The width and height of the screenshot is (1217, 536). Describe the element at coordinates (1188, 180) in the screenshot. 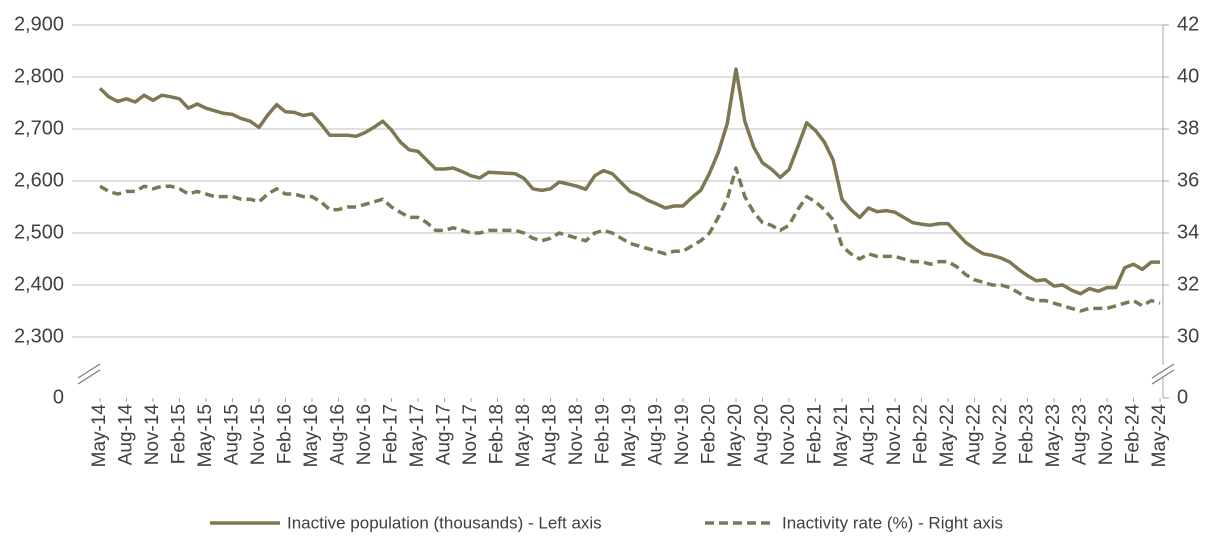

I see `y2-tick-label: 36` at that location.